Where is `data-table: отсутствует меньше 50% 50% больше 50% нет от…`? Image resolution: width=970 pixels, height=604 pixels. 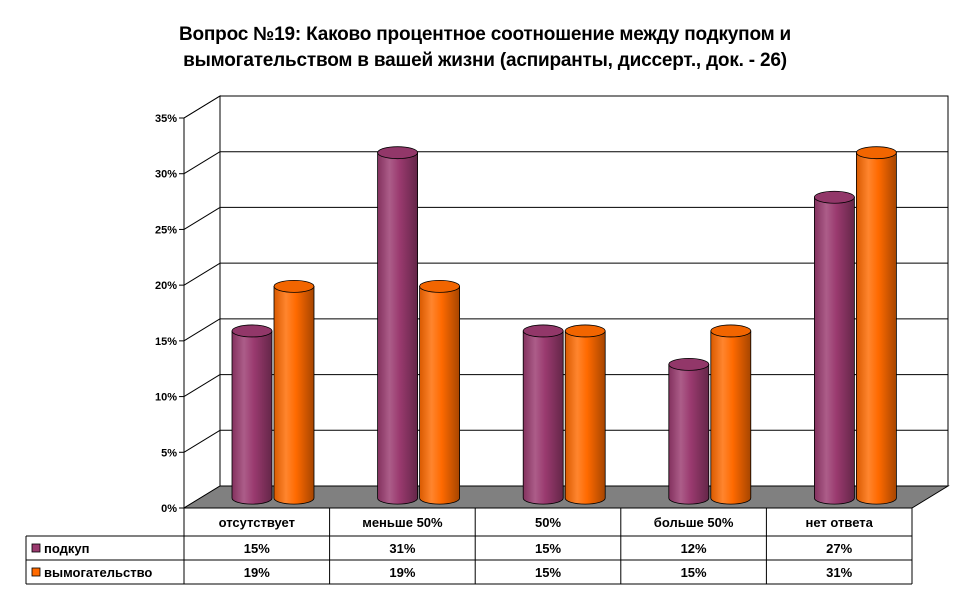 data-table: отсутствует меньше 50% 50% больше 50% нет от… is located at coordinates (469, 546).